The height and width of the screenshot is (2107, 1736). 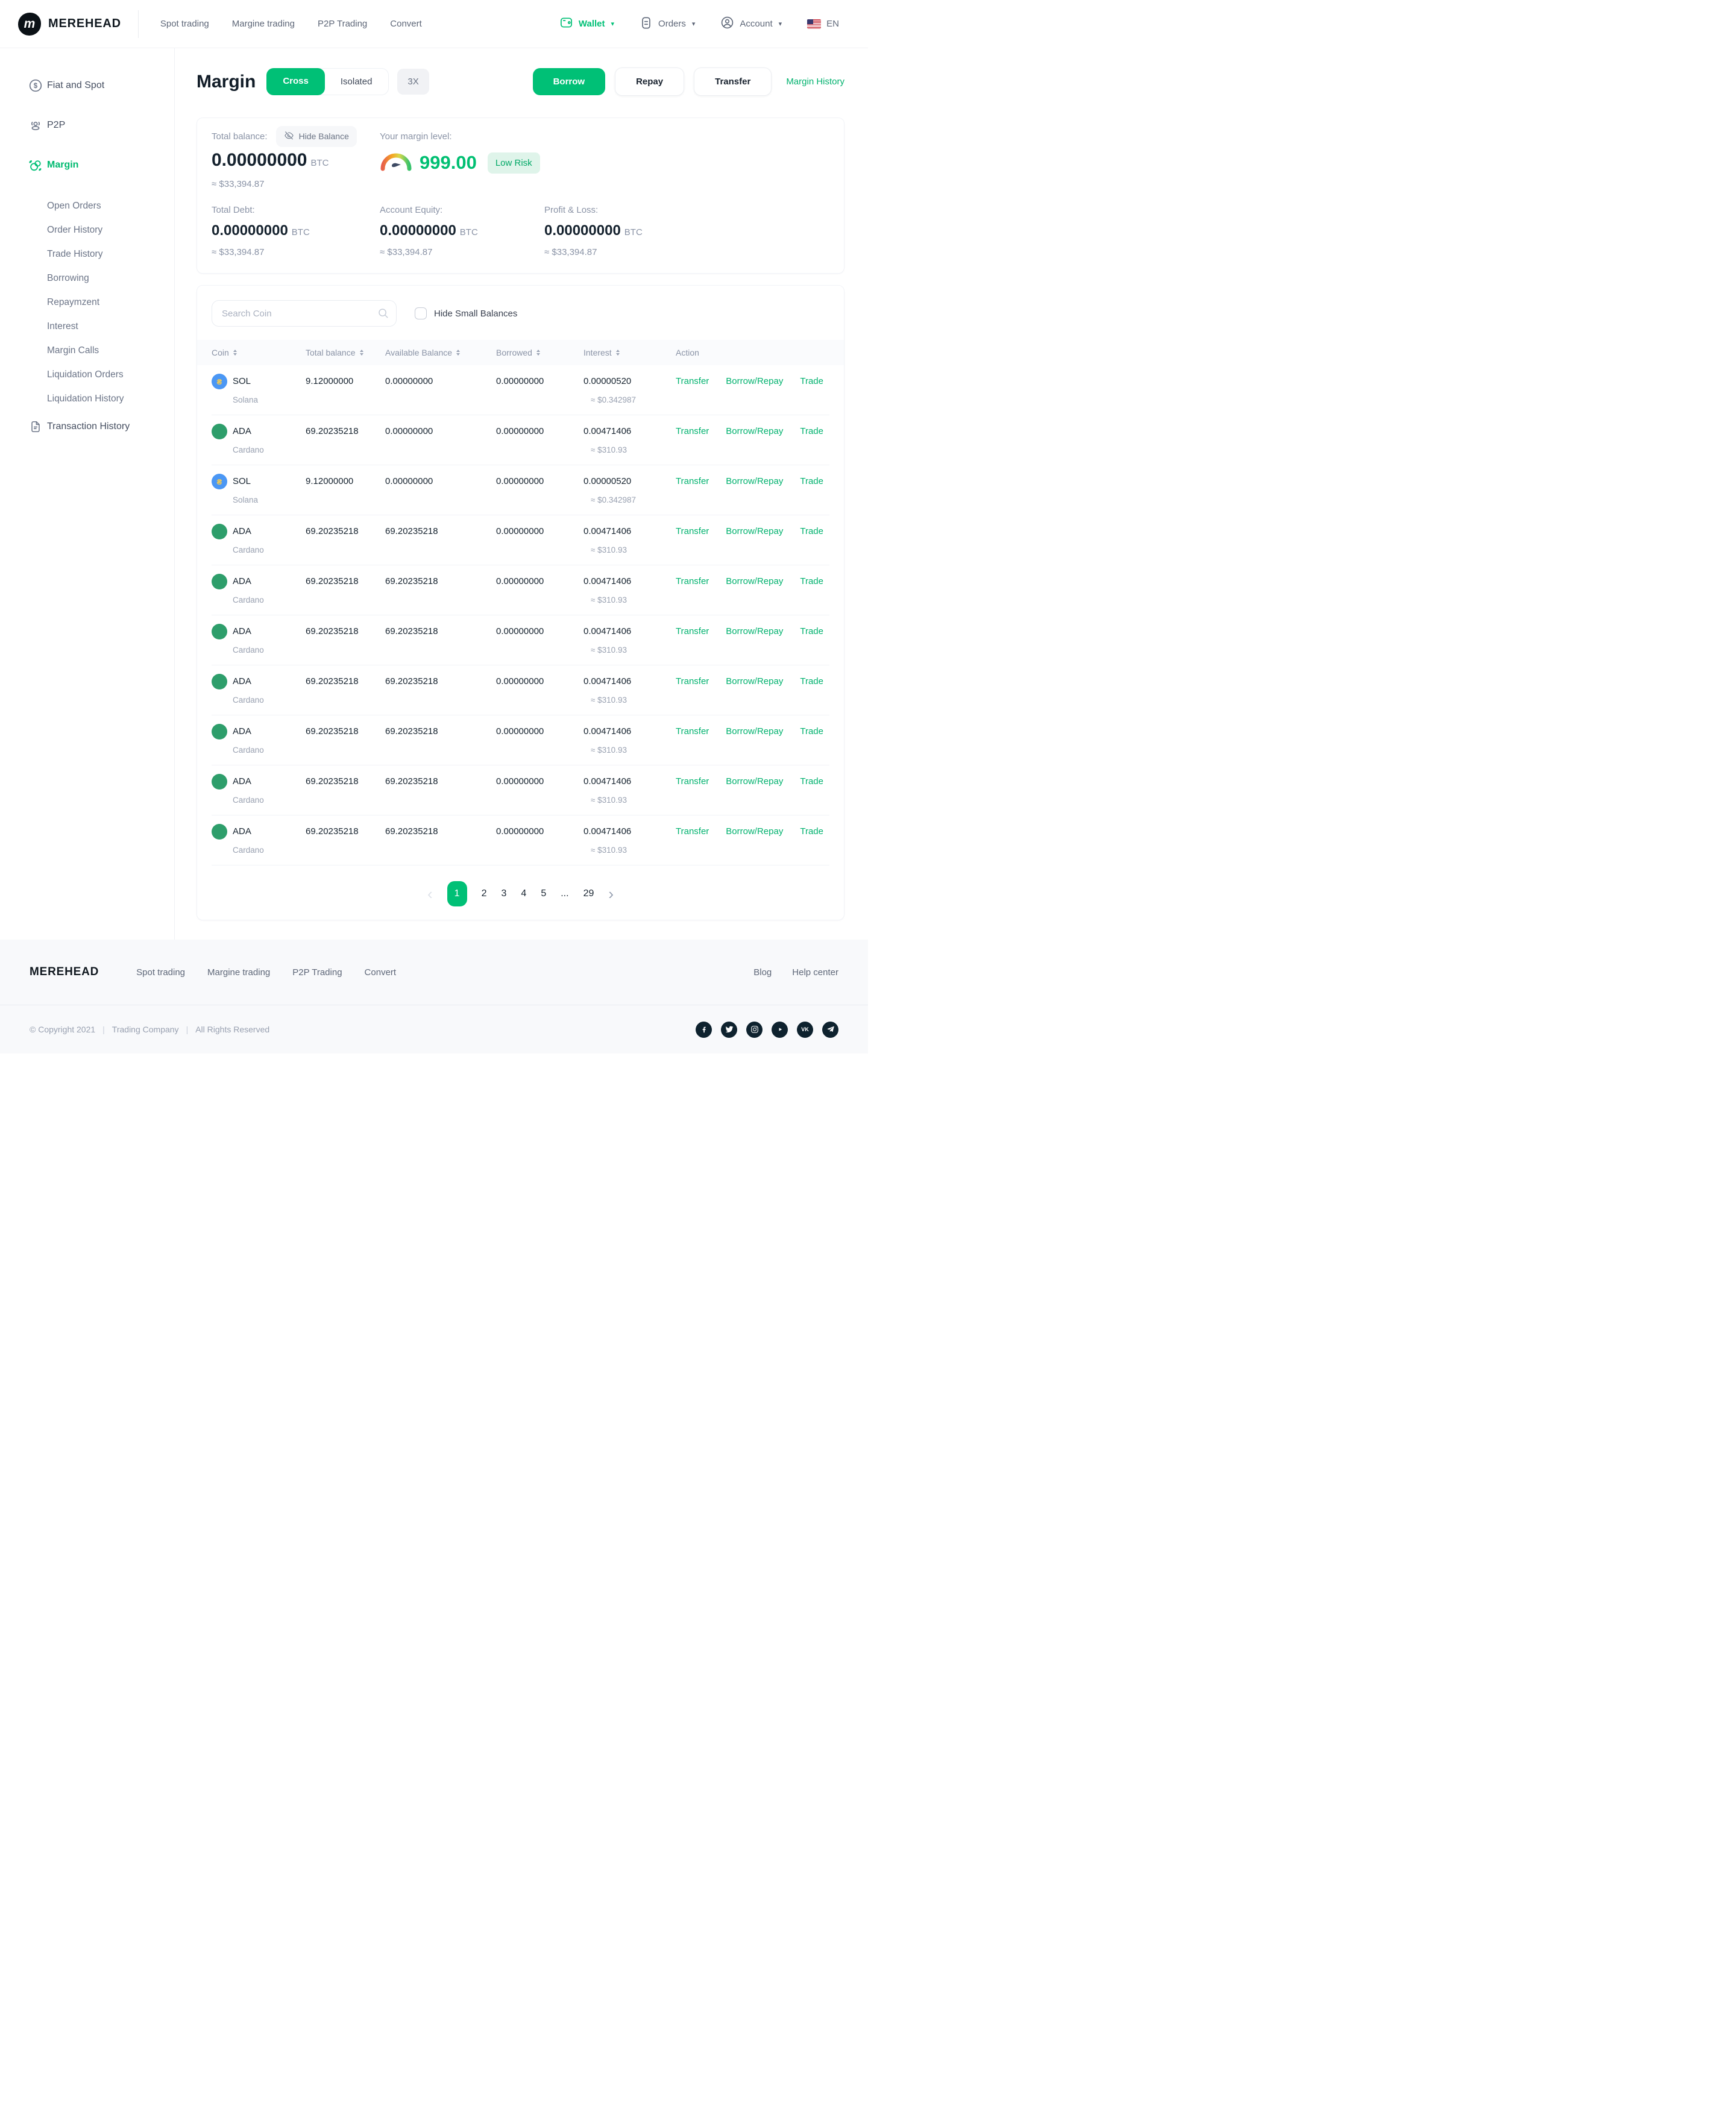 What do you see at coordinates (830, 1029) in the screenshot?
I see `telegram-icon` at bounding box center [830, 1029].